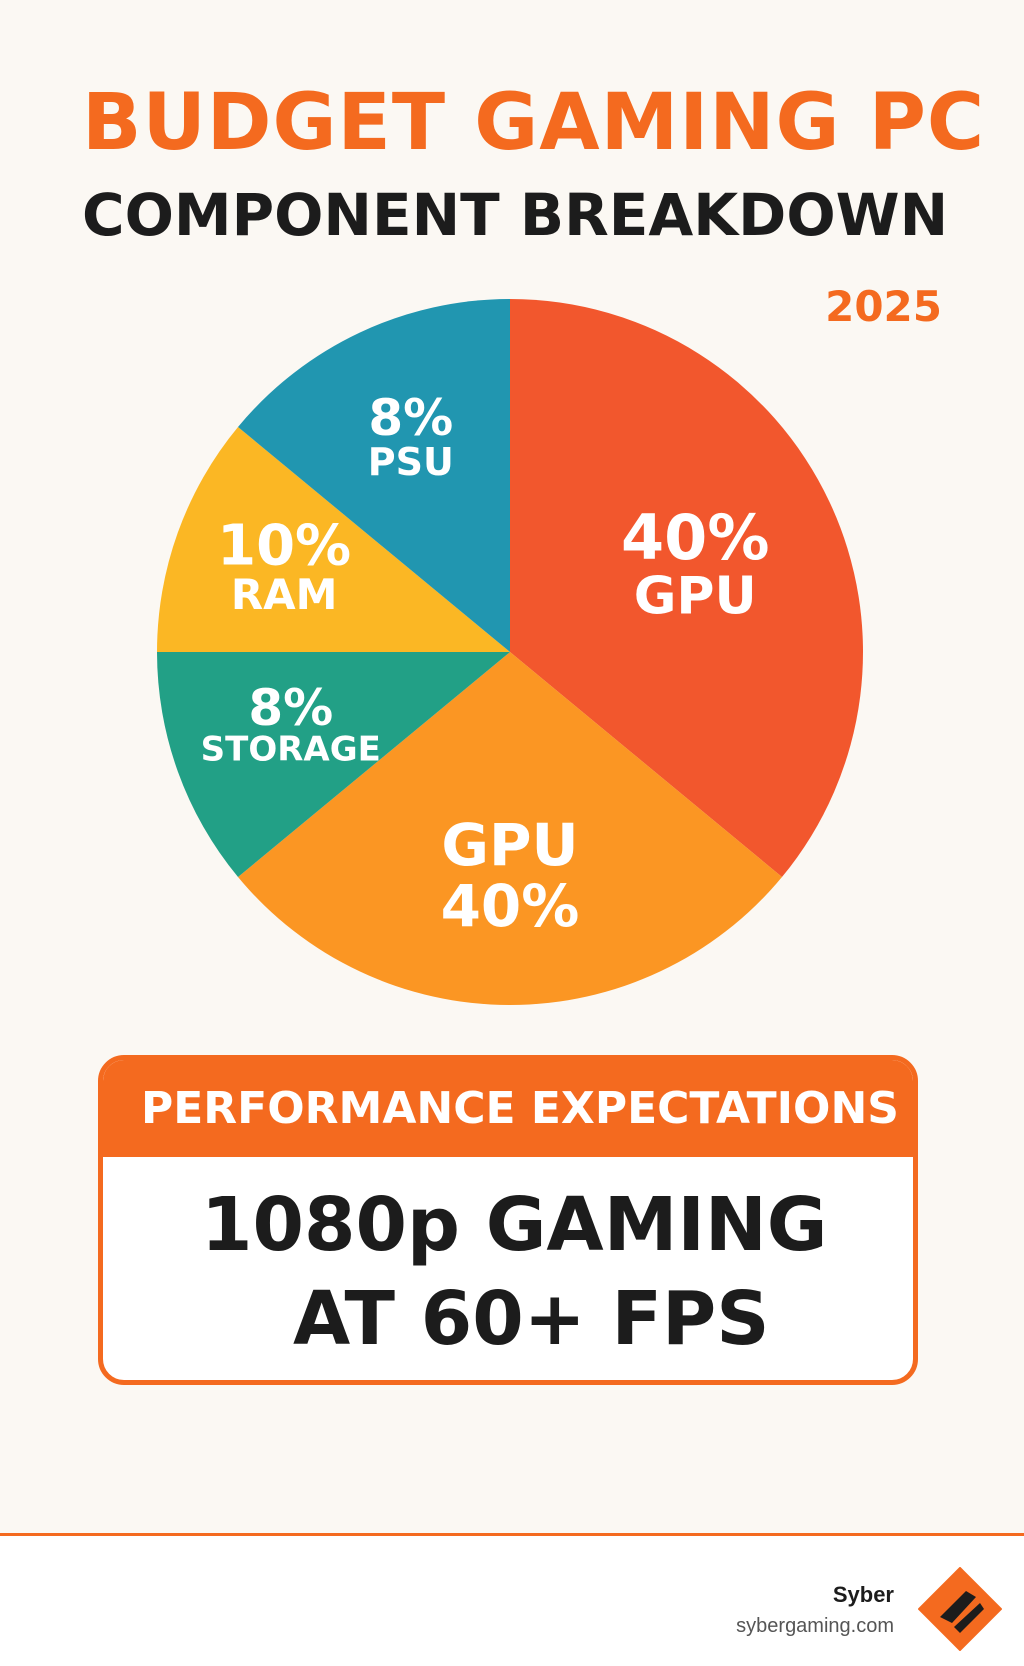 Image resolution: width=1024 pixels, height=1666 pixels. What do you see at coordinates (508, 1108) in the screenshot?
I see `performance-header: PERFORMANCE EXPECTATIONS` at bounding box center [508, 1108].